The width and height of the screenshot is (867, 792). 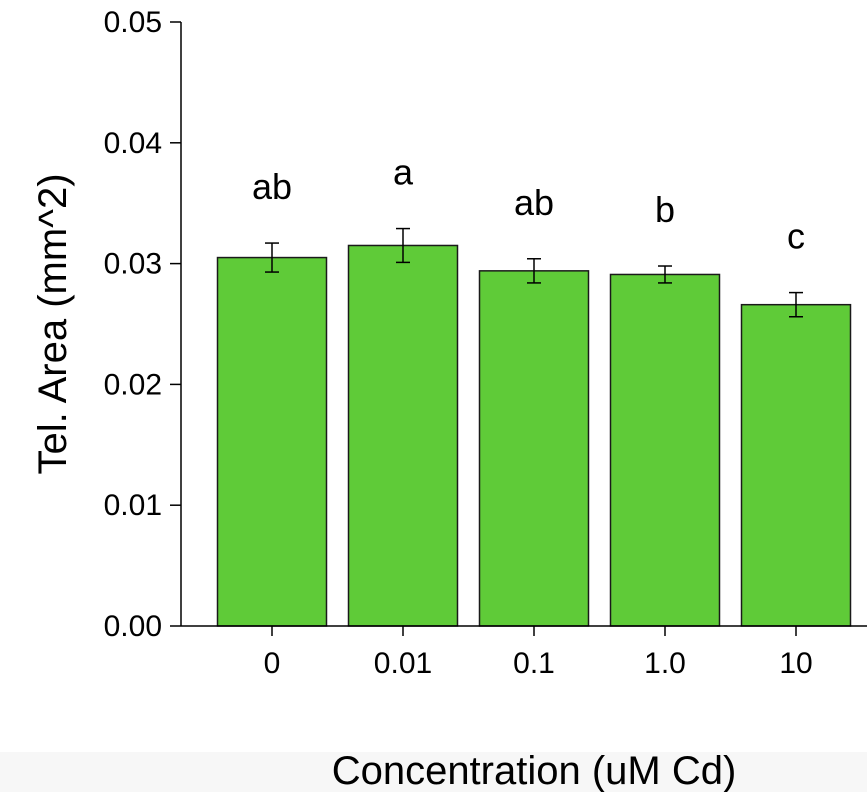 I want to click on y-tick-label: 0.00, so click(x=133, y=626).